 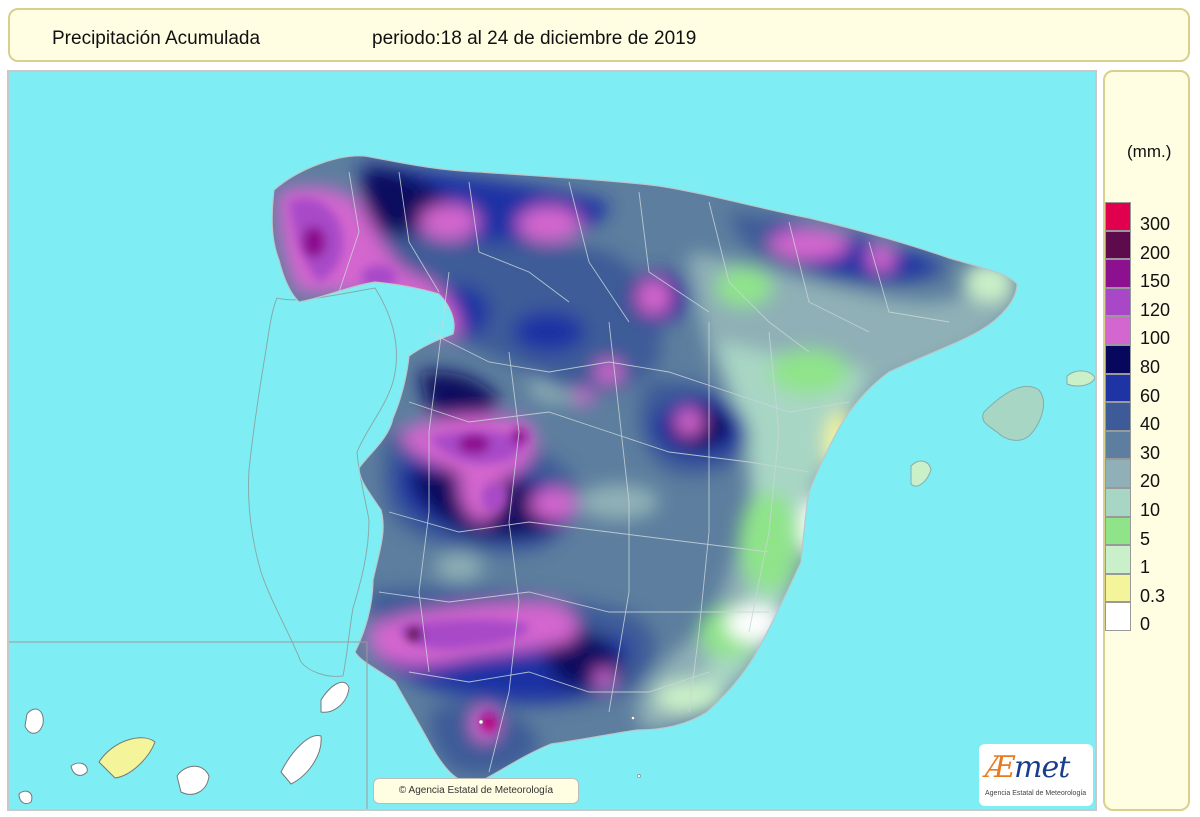 I want to click on legend-item: 120, so click(x=1145, y=303).